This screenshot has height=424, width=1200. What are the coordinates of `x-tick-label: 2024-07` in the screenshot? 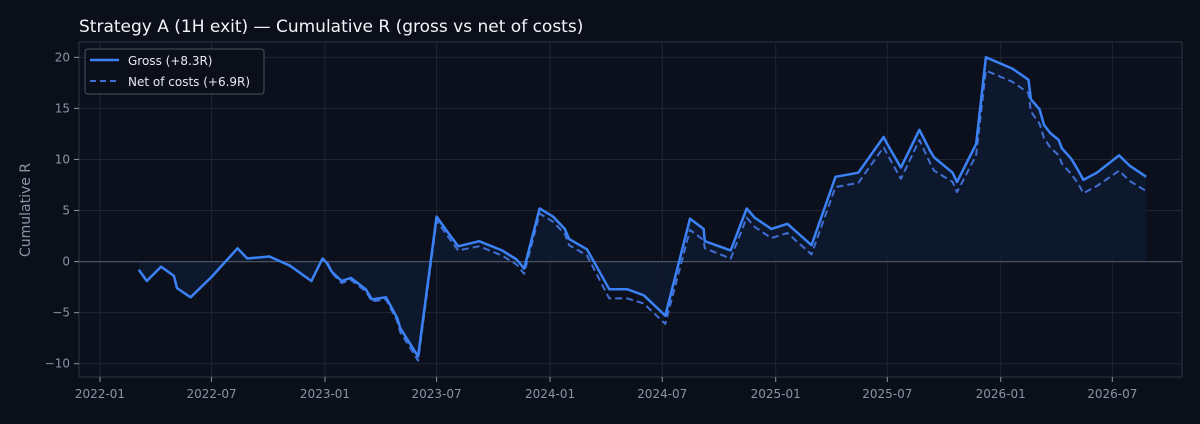 It's located at (662, 394).